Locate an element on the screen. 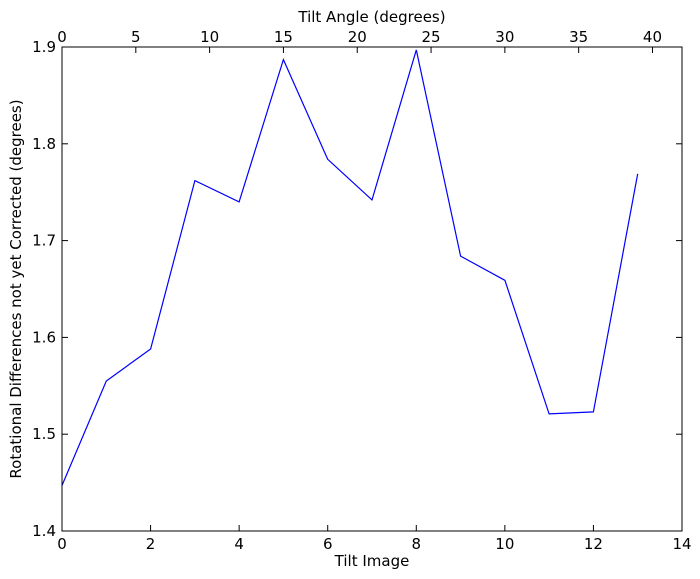 This screenshot has height=579, width=700. top-axis-title: Tilt Angle (degrees) is located at coordinates (371, 17).